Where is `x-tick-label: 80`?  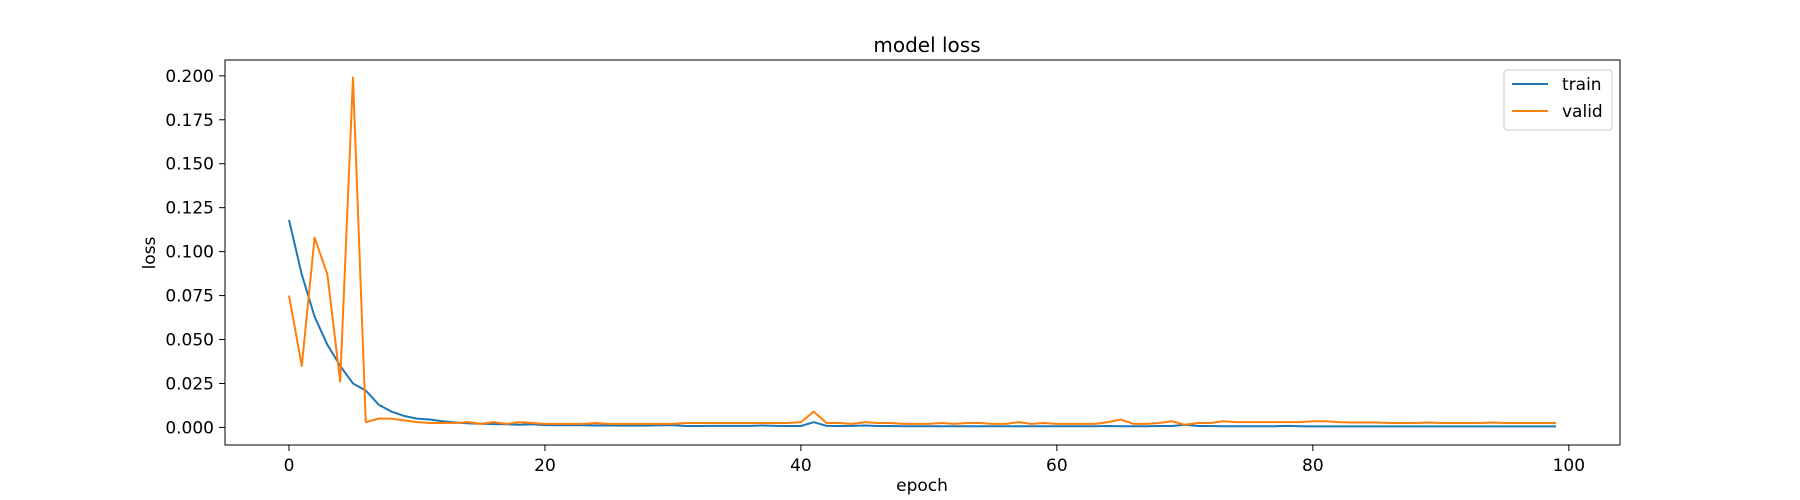
x-tick-label: 80 is located at coordinates (1313, 466).